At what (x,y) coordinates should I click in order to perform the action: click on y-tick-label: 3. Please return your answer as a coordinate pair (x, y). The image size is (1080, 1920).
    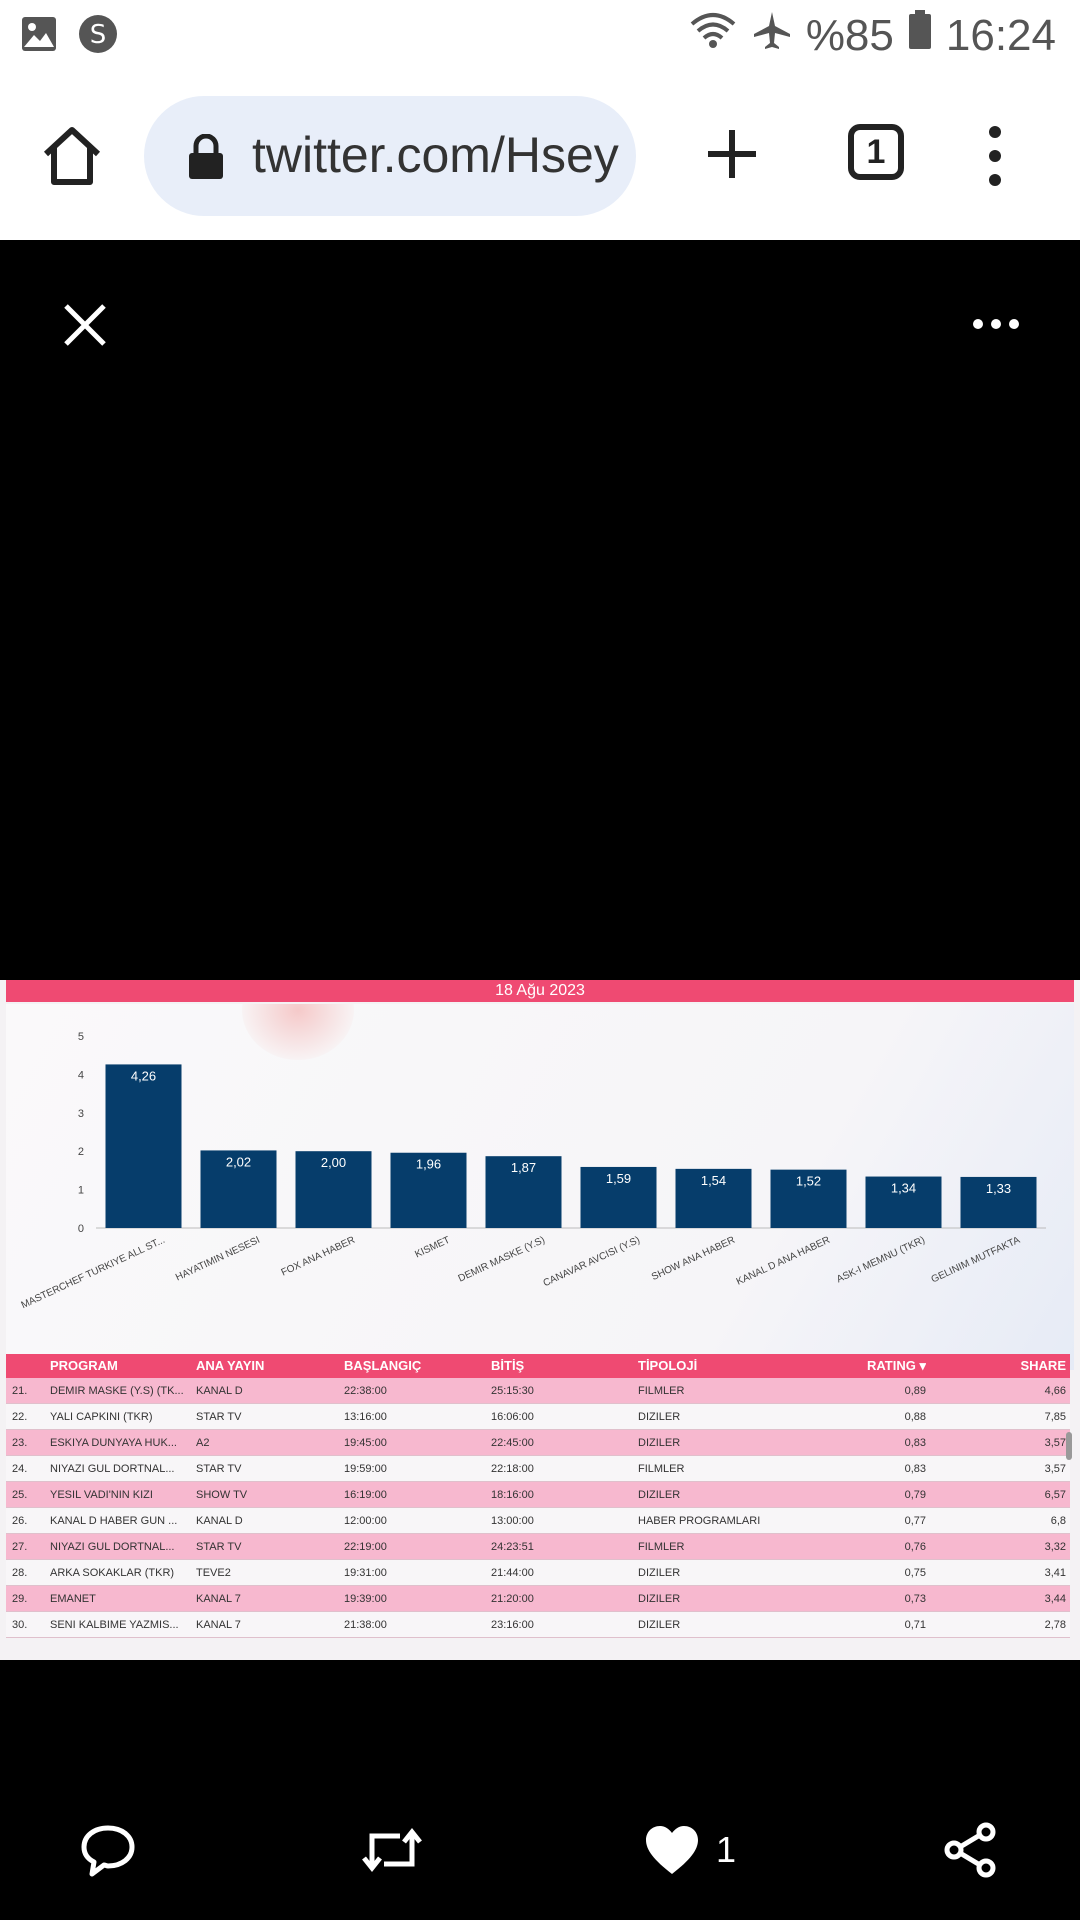
    Looking at the image, I should click on (81, 1114).